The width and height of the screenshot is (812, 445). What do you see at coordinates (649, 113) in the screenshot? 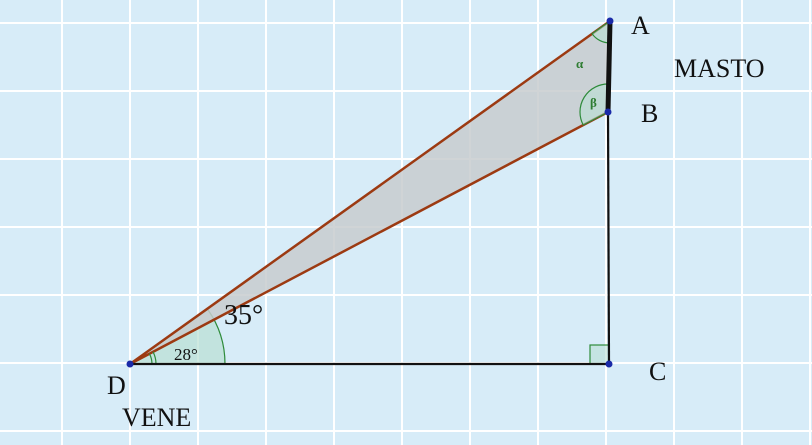
I see `point-label: B` at bounding box center [649, 113].